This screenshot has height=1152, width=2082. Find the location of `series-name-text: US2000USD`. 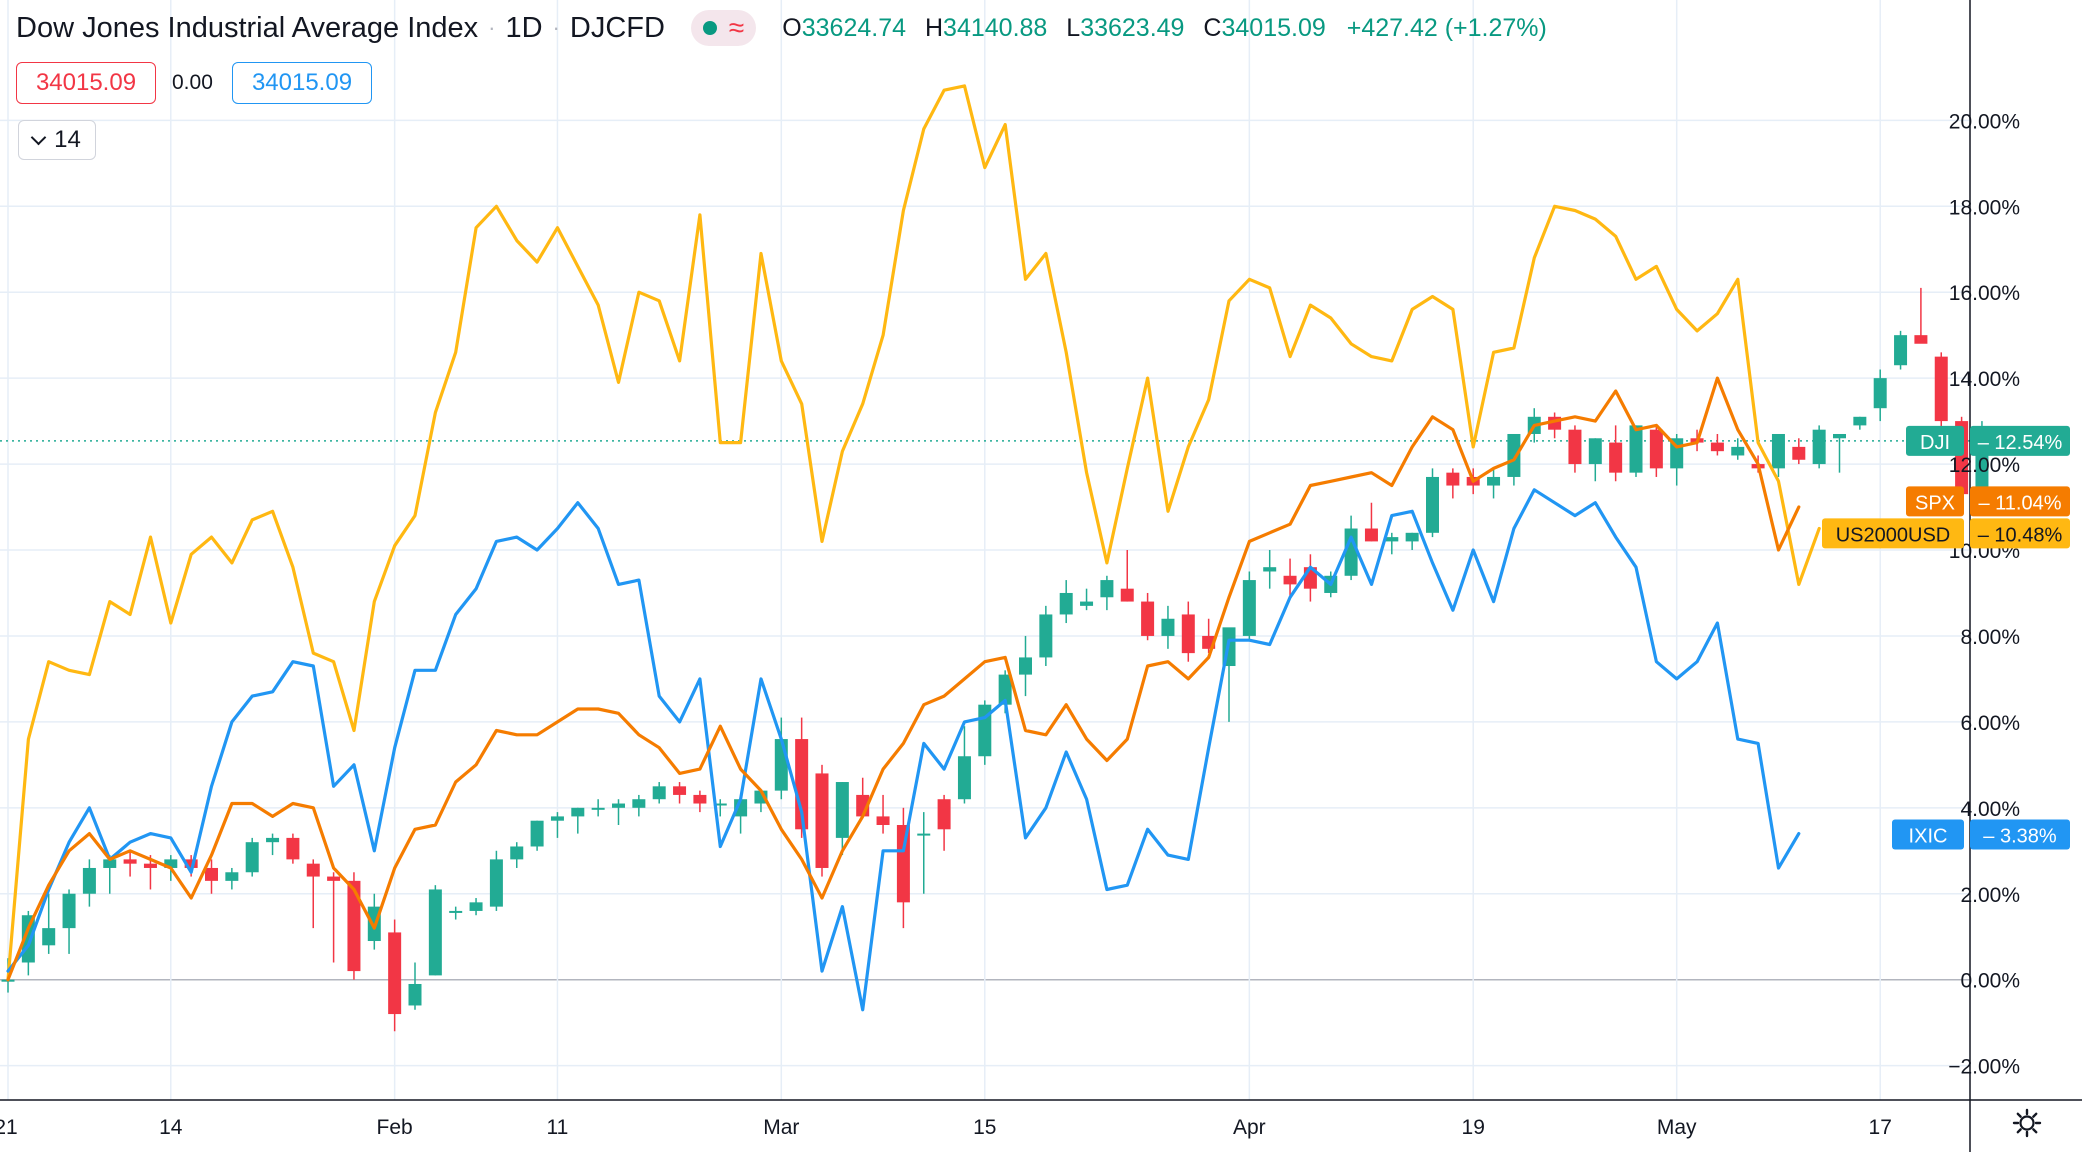

series-name-text: US2000USD is located at coordinates (1893, 535).